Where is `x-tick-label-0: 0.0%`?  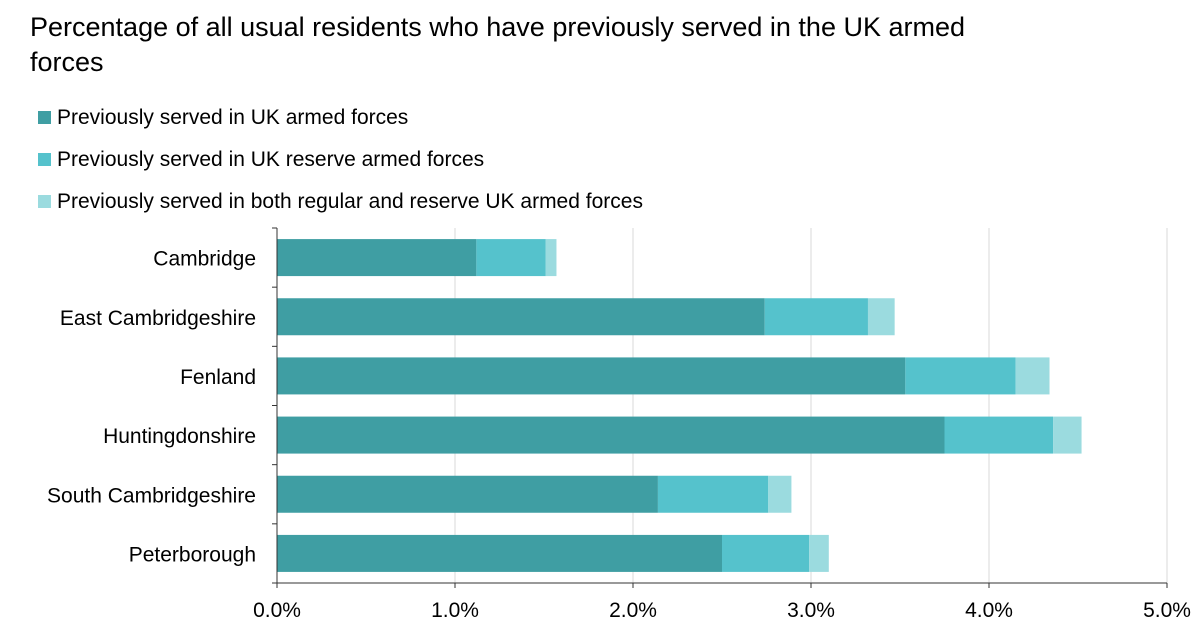 x-tick-label-0: 0.0% is located at coordinates (277, 610).